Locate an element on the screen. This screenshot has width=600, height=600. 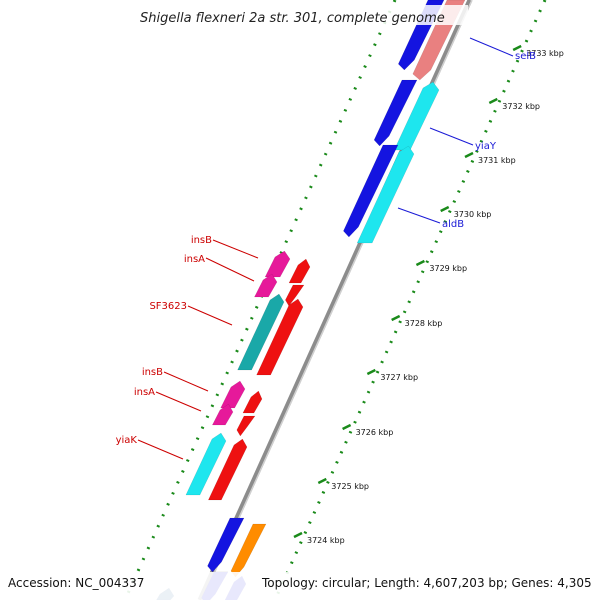
gene-feature-blue is located at coordinates (395, 113).